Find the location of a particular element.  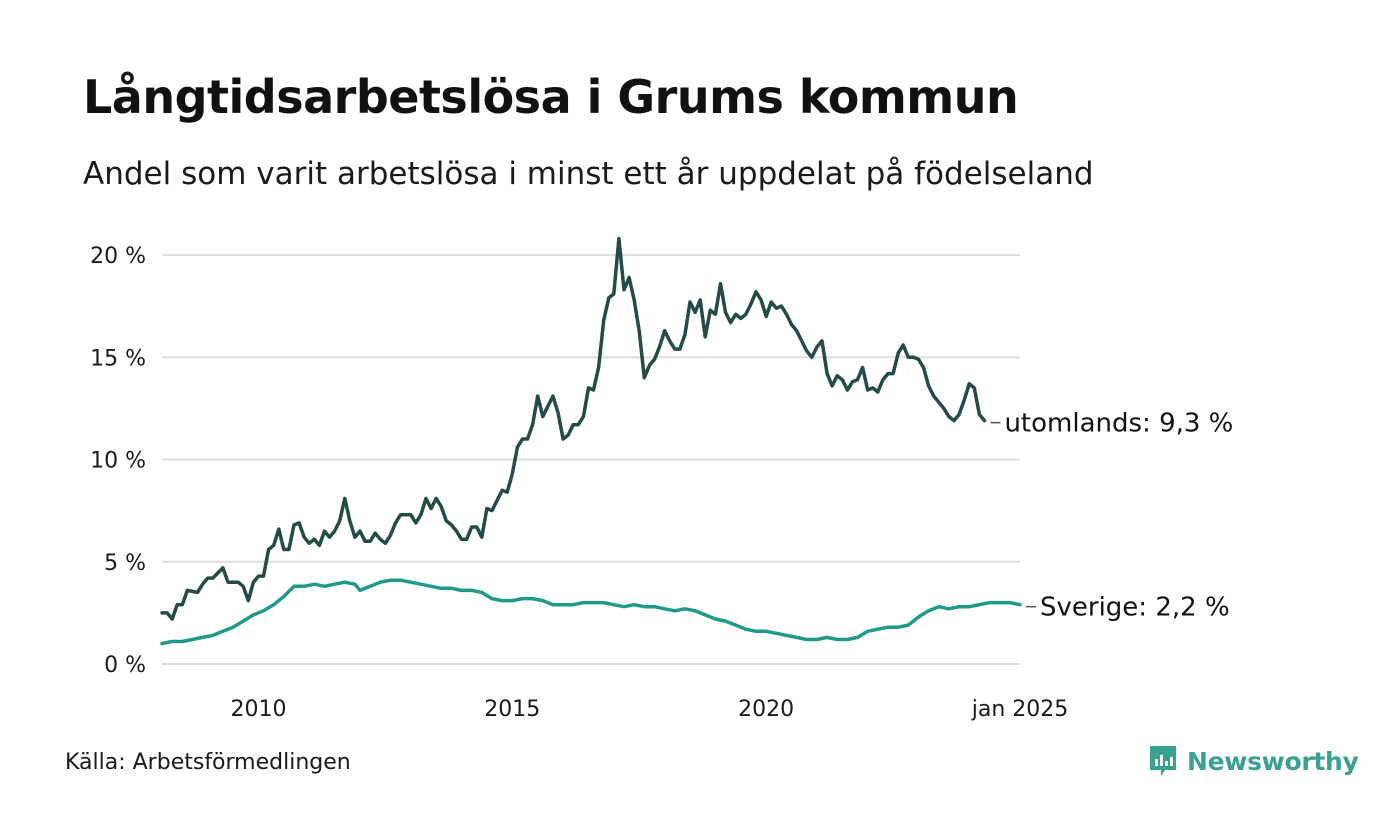

y-tick-label: 20 % is located at coordinates (118, 256).